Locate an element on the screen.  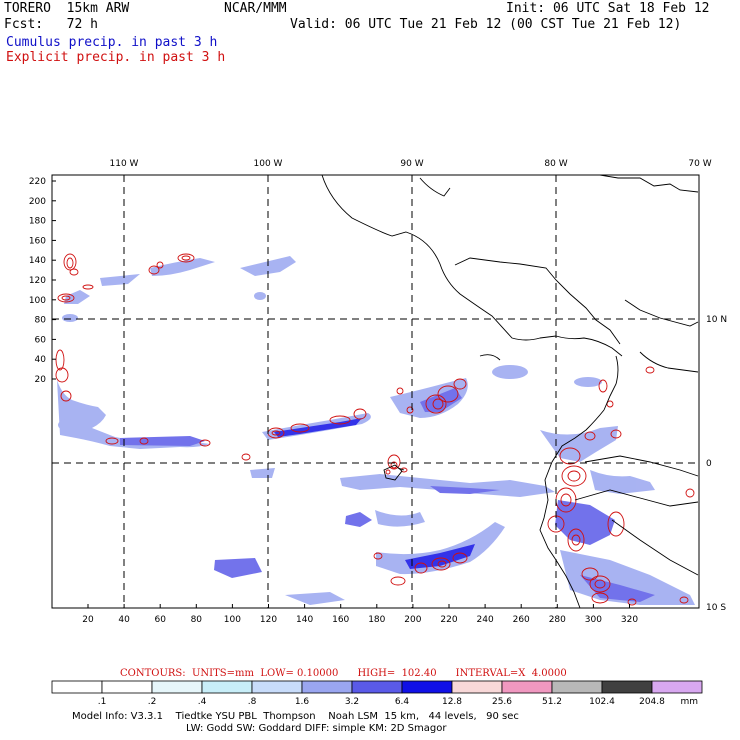
lat-label-0: 0 is located at coordinates (709, 464).